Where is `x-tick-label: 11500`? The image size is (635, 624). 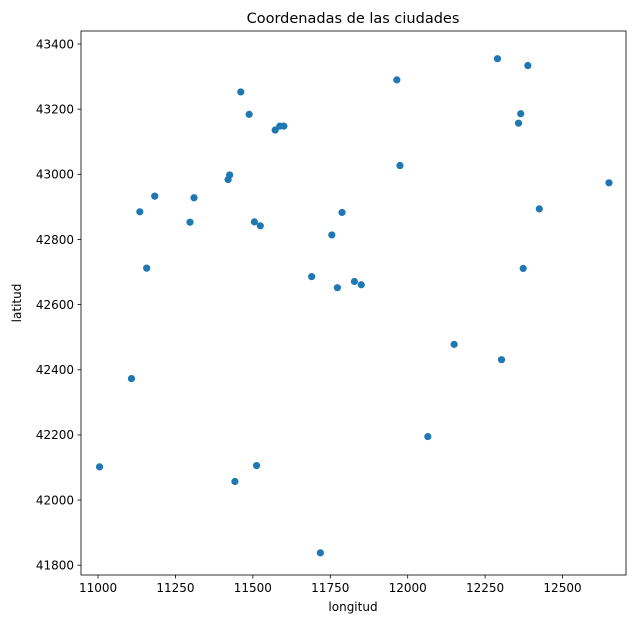
x-tick-label: 11500 is located at coordinates (253, 588).